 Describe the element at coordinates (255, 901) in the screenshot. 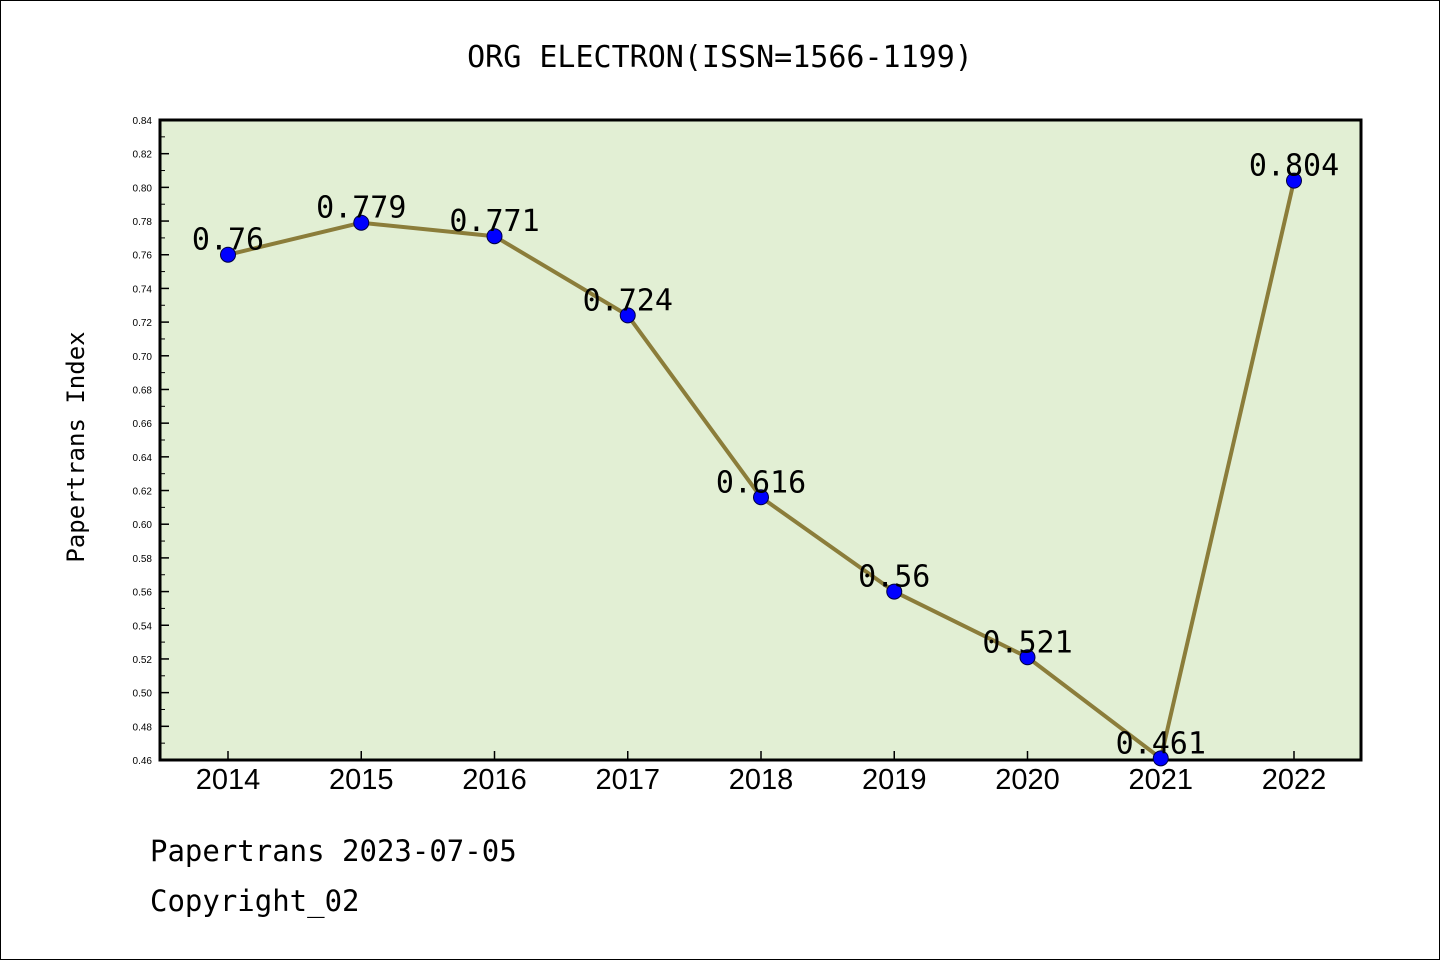

I see `footer-copyright: Copyright_02` at that location.